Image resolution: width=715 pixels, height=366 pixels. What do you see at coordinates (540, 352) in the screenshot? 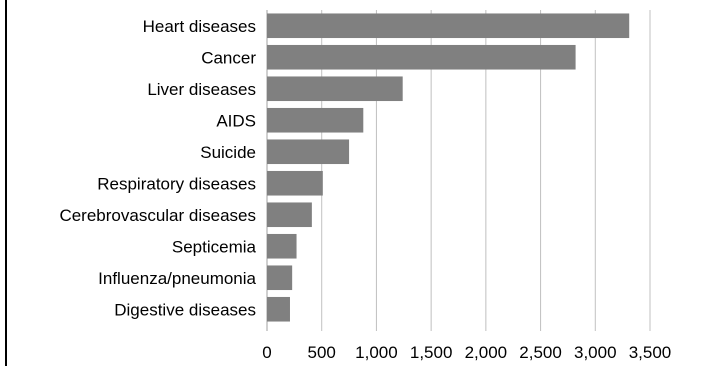
I see `x-tick-label: 2,500` at bounding box center [540, 352].